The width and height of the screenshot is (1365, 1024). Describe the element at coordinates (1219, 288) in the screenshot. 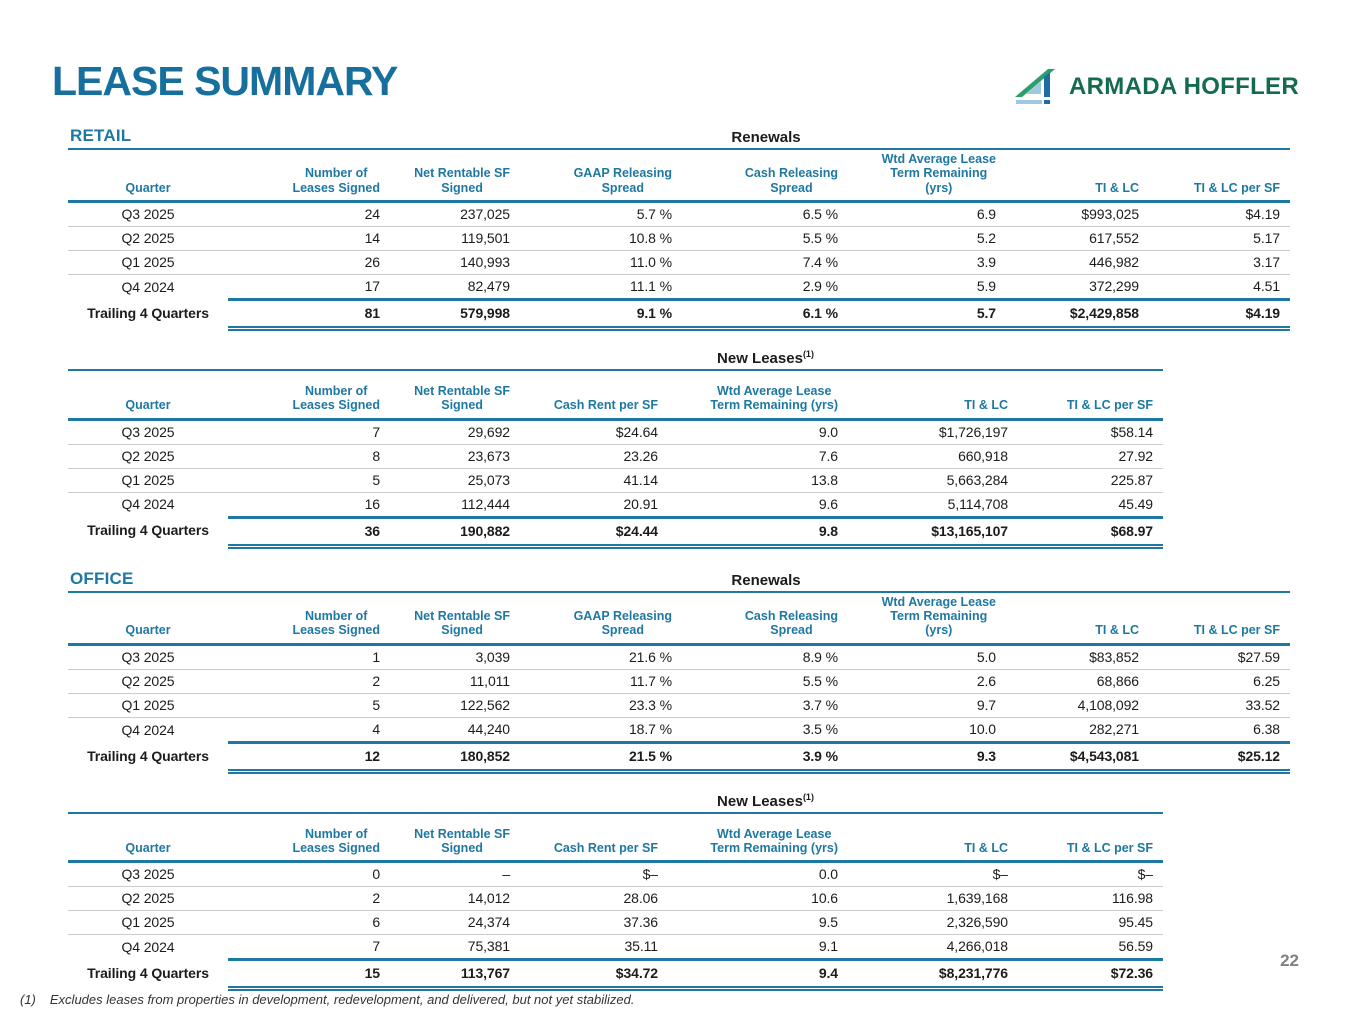

I see `table-cell: 4.51` at that location.